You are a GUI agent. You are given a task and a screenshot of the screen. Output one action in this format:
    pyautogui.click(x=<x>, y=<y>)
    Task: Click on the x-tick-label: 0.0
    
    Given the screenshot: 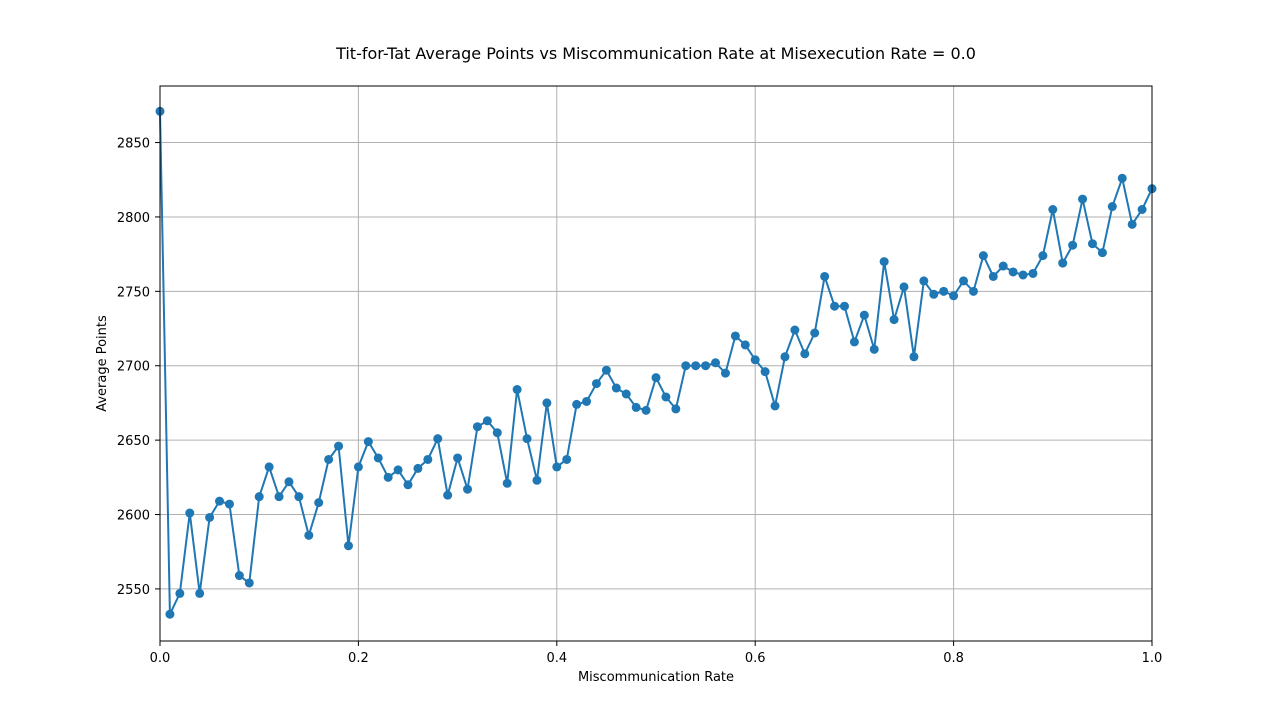 What is the action you would take?
    pyautogui.click(x=160, y=658)
    